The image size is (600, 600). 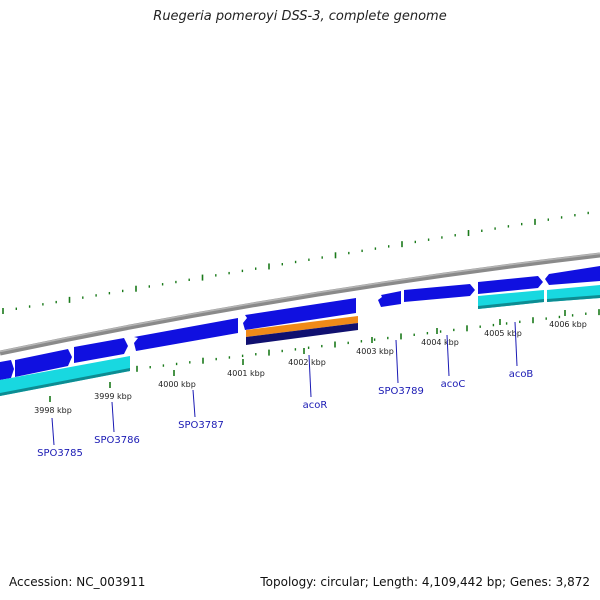 I want to click on acoR-gene-block, so click(x=302, y=330).